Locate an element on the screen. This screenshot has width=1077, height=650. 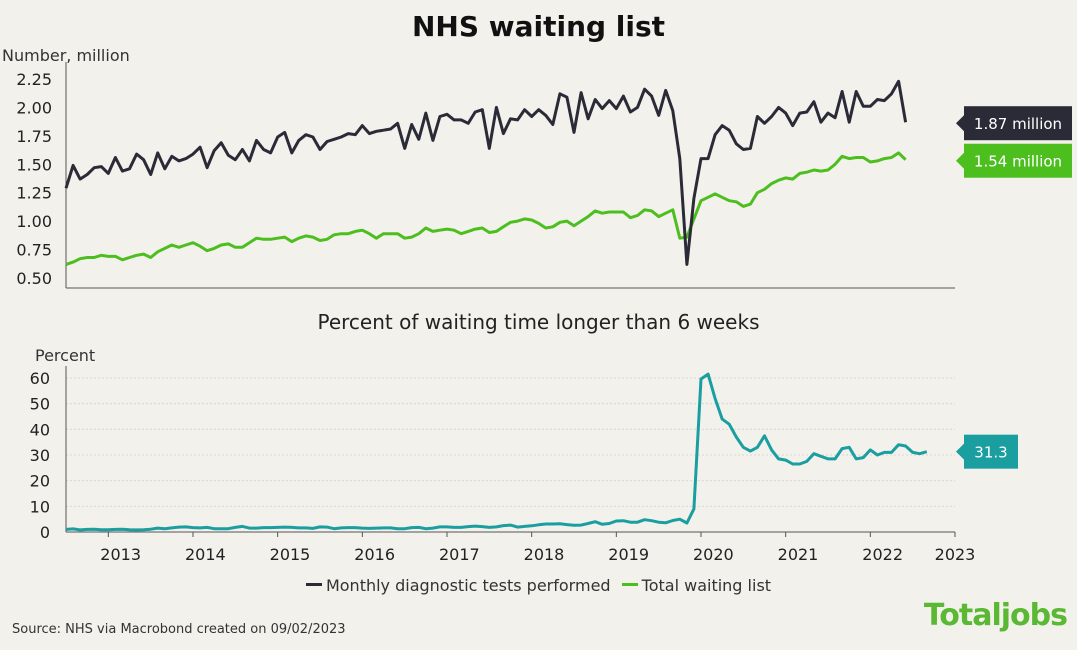
legend-item-waiting: Total waiting list is located at coordinates (696, 585).